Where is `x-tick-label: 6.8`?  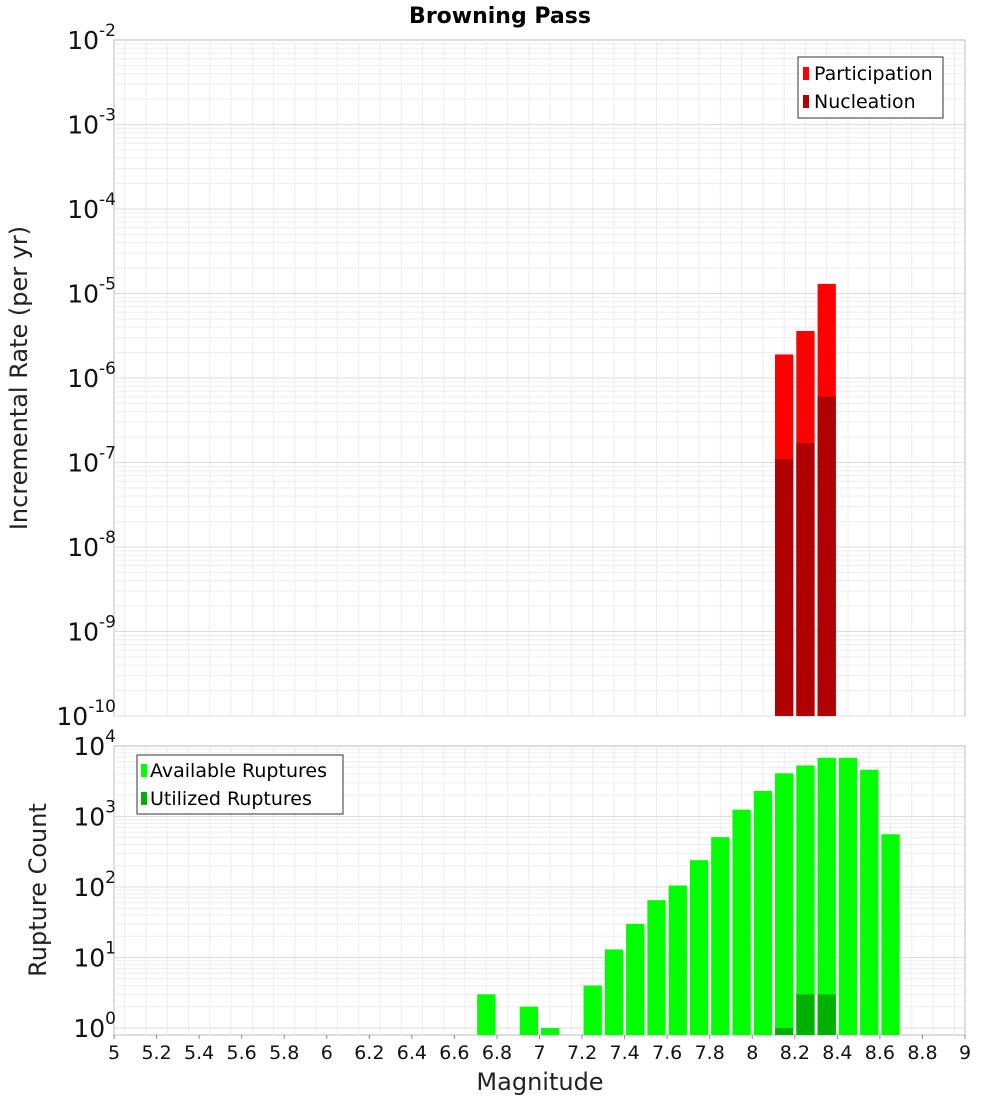 x-tick-label: 6.8 is located at coordinates (497, 1053).